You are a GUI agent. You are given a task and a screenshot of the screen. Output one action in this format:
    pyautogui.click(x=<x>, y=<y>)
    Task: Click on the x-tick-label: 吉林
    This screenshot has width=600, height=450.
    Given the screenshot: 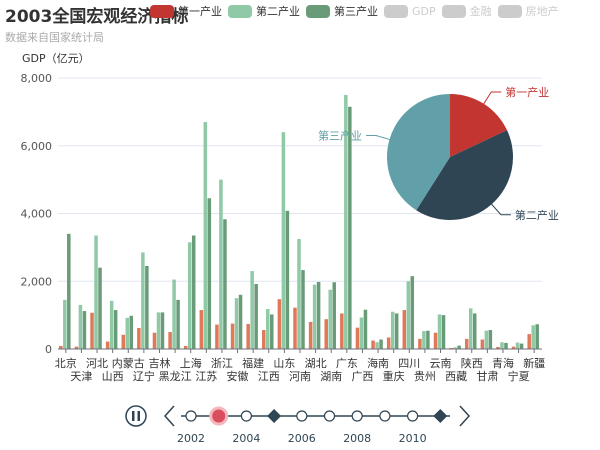 What is the action you would take?
    pyautogui.click(x=159, y=363)
    